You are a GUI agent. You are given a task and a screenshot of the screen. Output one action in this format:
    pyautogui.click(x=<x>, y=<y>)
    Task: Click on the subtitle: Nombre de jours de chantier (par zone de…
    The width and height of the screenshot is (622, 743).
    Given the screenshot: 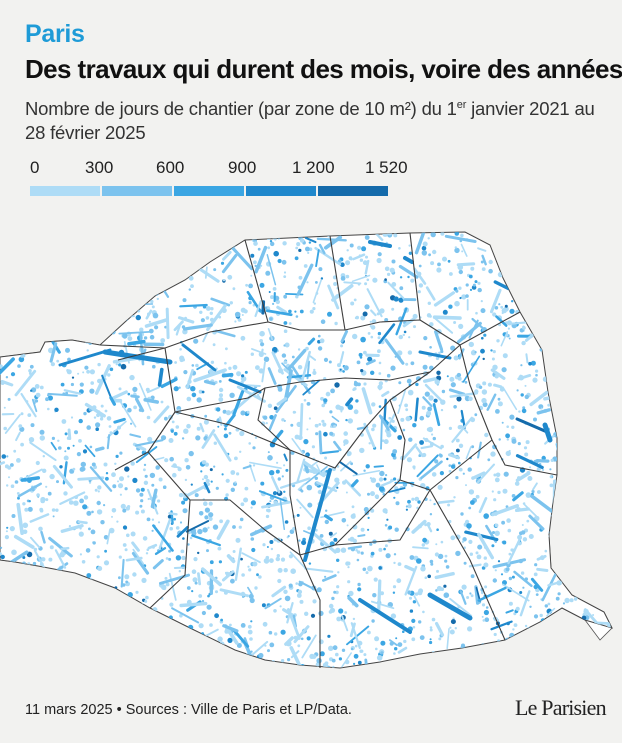 What is the action you would take?
    pyautogui.click(x=310, y=121)
    